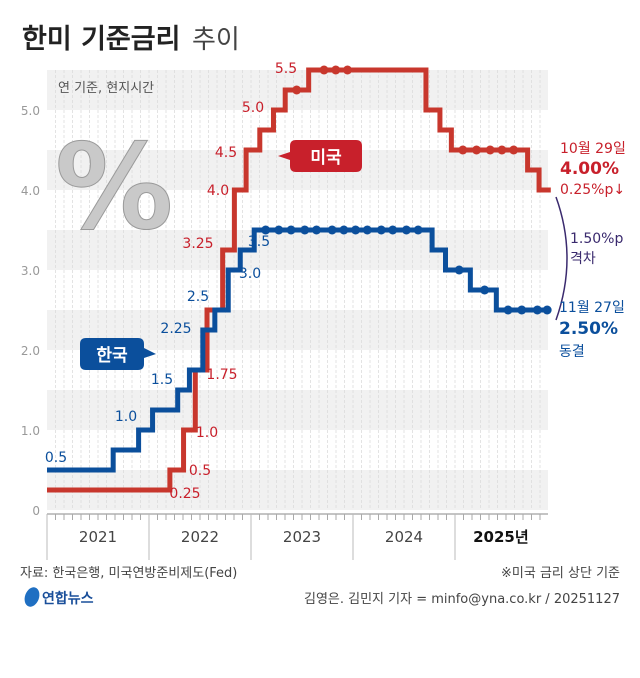 This screenshot has height=678, width=640. Describe the element at coordinates (198, 297) in the screenshot. I see `kr-step-label: 2.5` at that location.